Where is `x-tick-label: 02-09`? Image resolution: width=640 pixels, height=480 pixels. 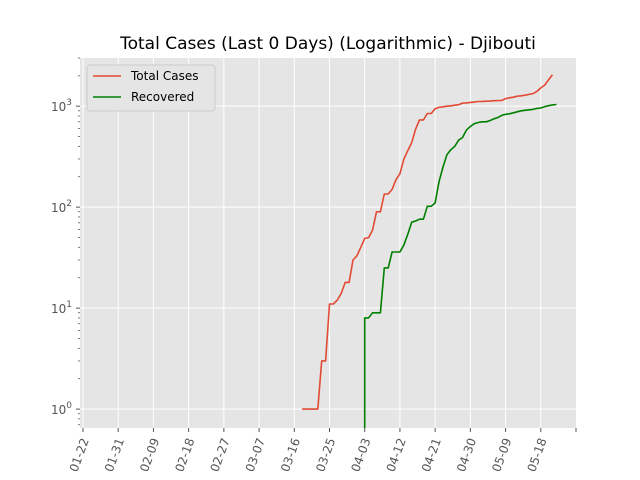 x-tick-label: 02-09 is located at coordinates (149, 455).